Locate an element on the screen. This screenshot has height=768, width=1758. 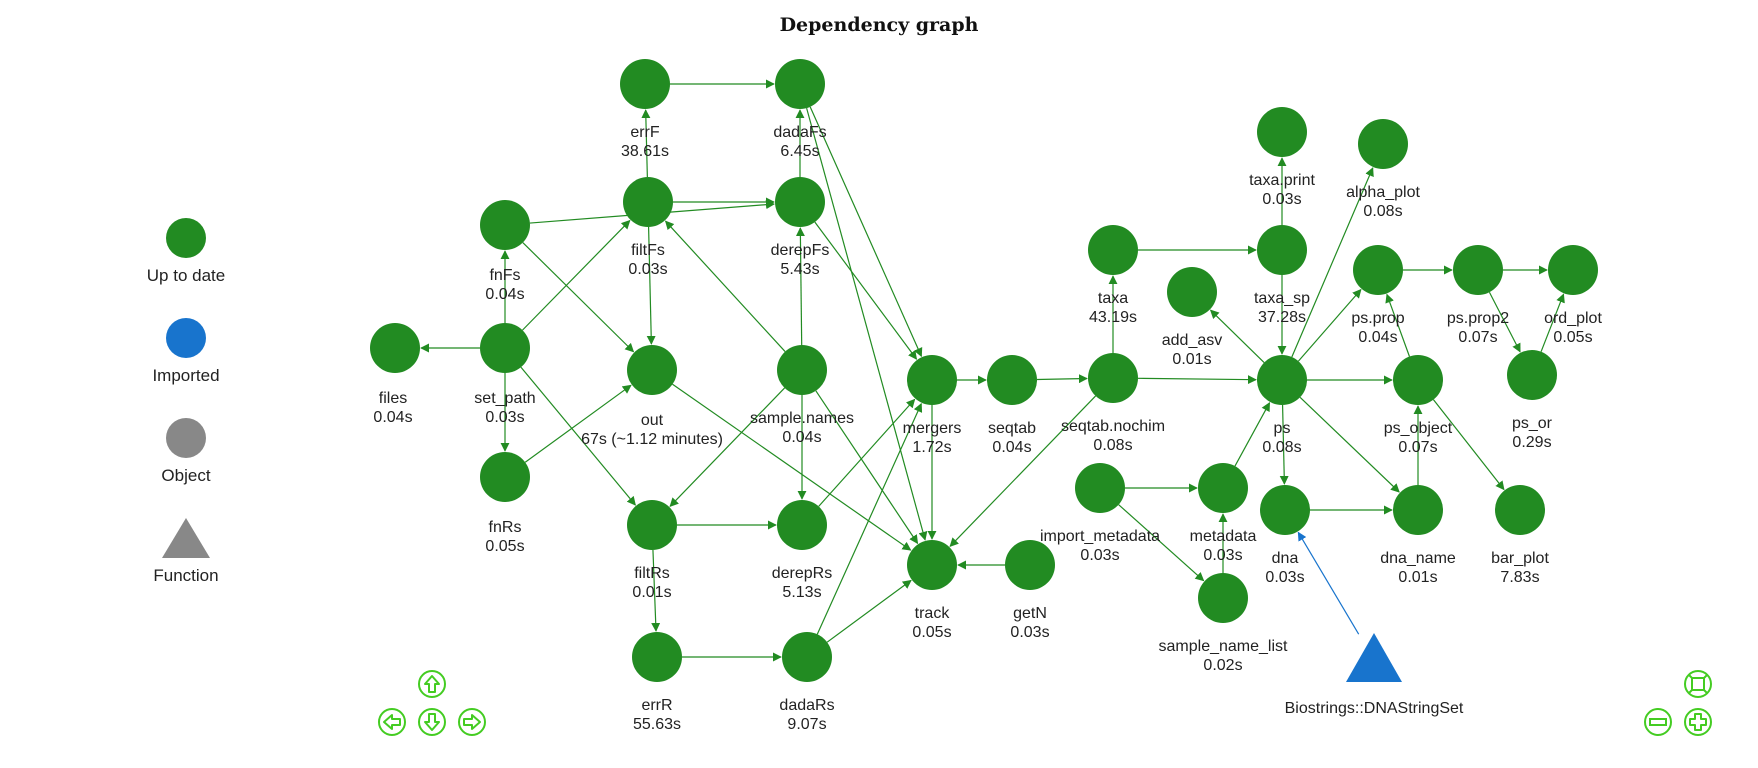
legend-label: Up to date is located at coordinates (186, 275).